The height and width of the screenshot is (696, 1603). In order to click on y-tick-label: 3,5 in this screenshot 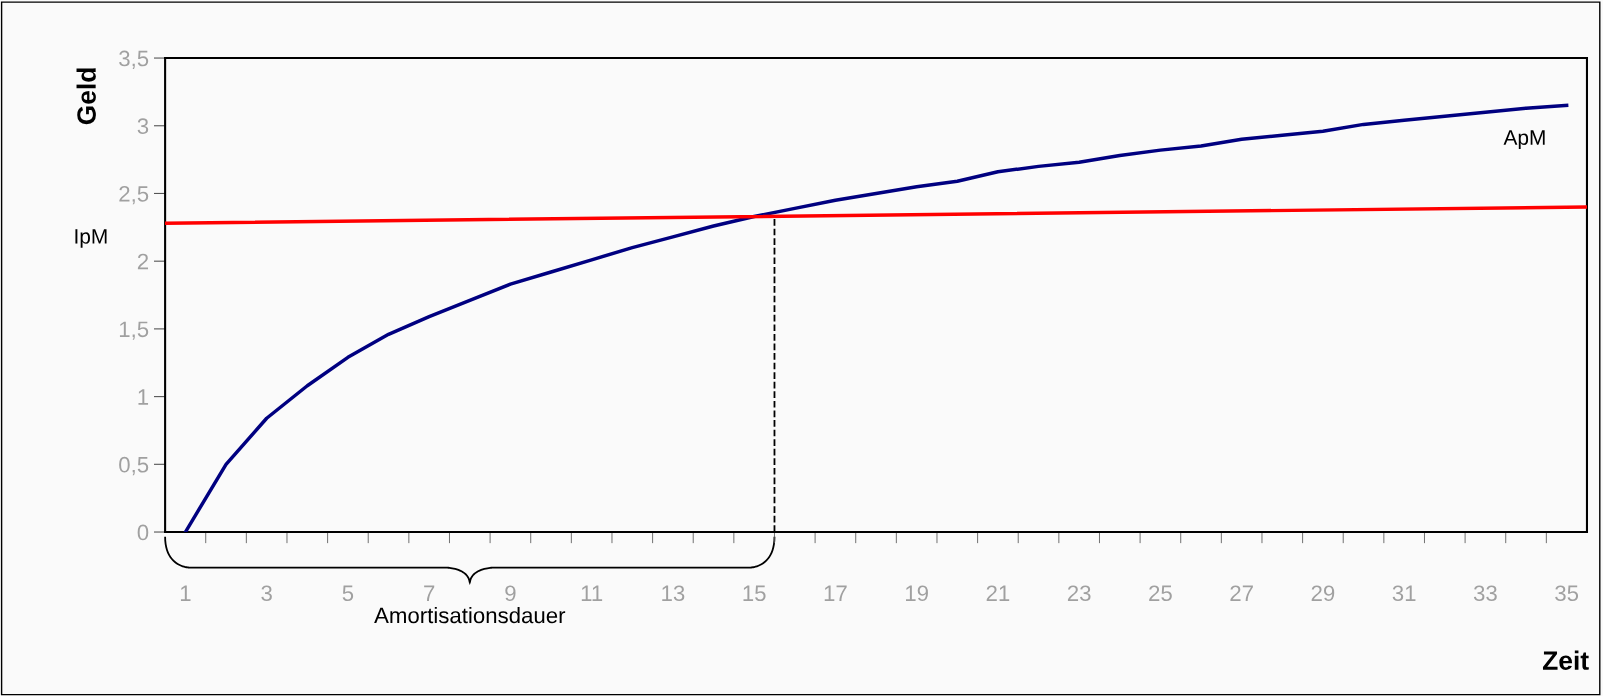, I will do `click(134, 59)`.